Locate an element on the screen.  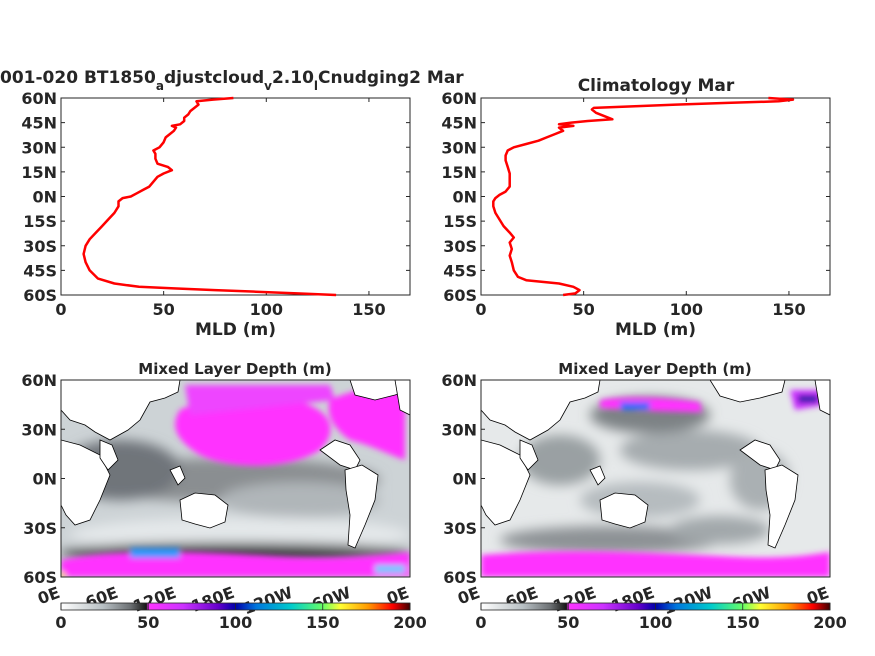
map-title-model: Mixed Layer Depth (m) is located at coordinates (234, 369).